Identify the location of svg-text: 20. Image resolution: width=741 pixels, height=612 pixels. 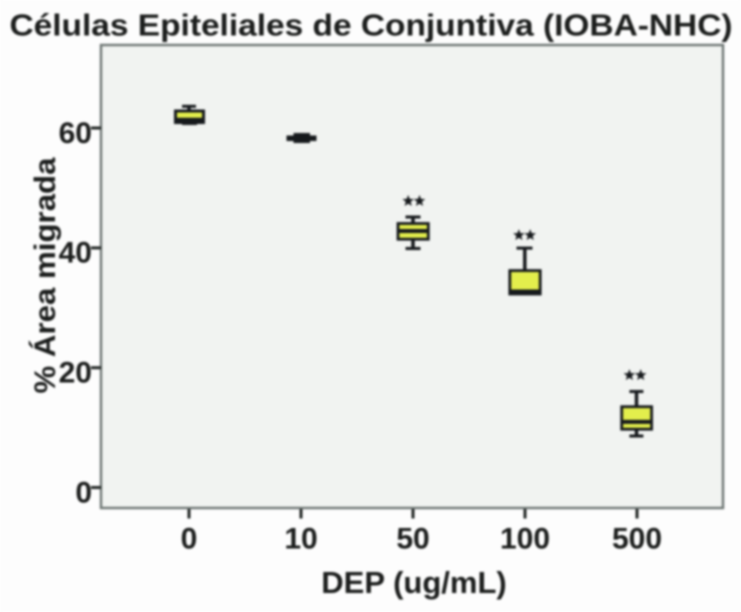
(75, 373).